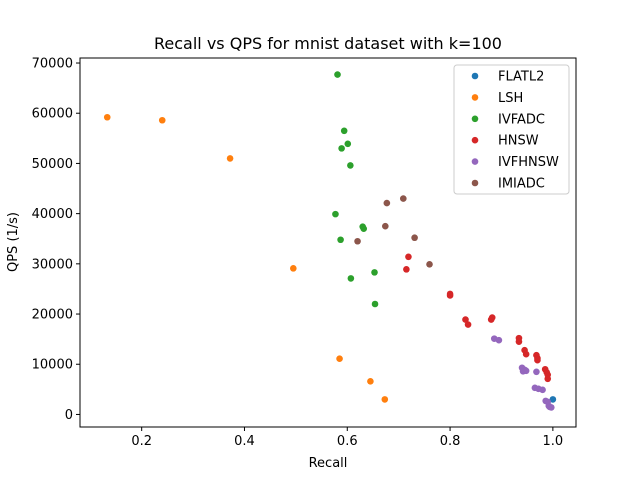  I want to click on legend-label-ivfadc: IVFADC, so click(521, 119).